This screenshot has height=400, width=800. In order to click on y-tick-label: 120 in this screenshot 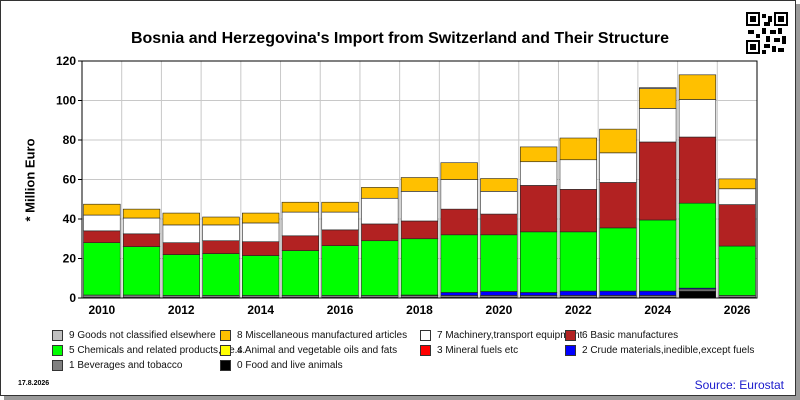, I will do `click(66, 61)`.